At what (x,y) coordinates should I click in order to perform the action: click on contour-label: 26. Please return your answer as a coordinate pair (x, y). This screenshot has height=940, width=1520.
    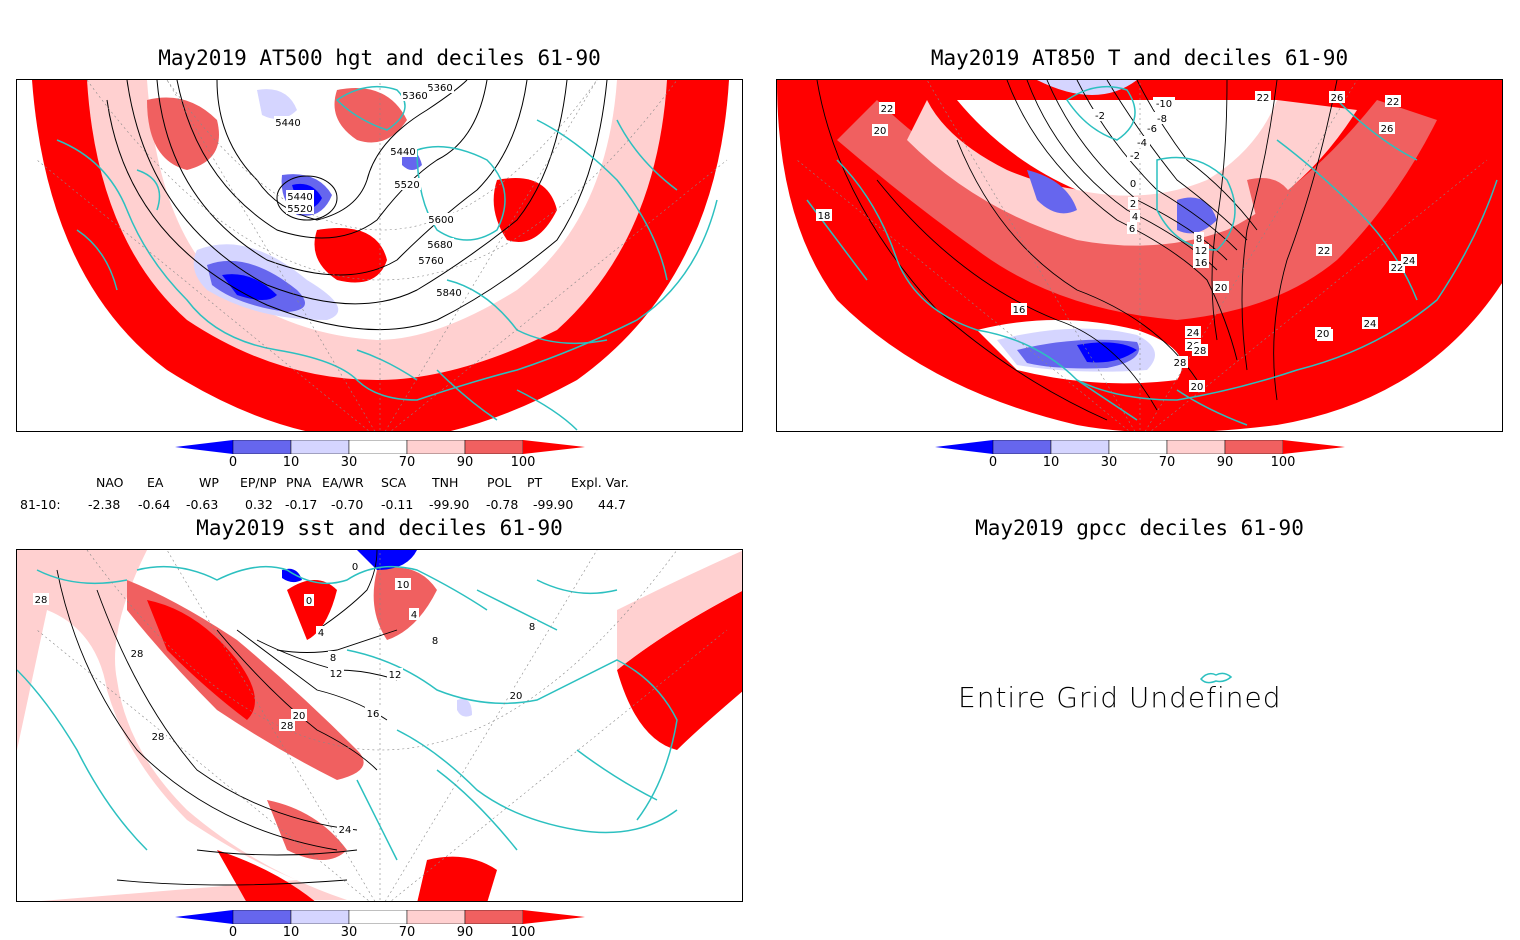
    Looking at the image, I should click on (1387, 129).